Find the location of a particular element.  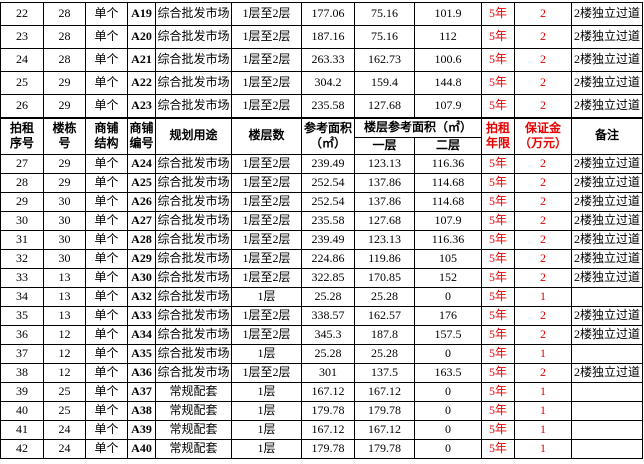

cell-area-f2: 105 is located at coordinates (448, 259).